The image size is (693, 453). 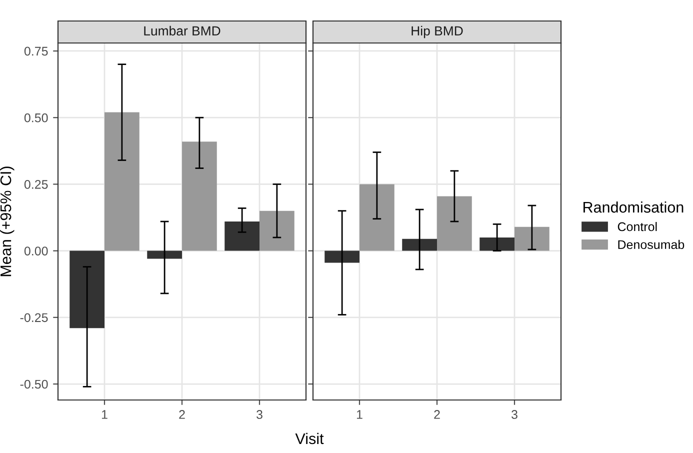 I want to click on y-tick-label: 0.25, so click(x=36, y=184).